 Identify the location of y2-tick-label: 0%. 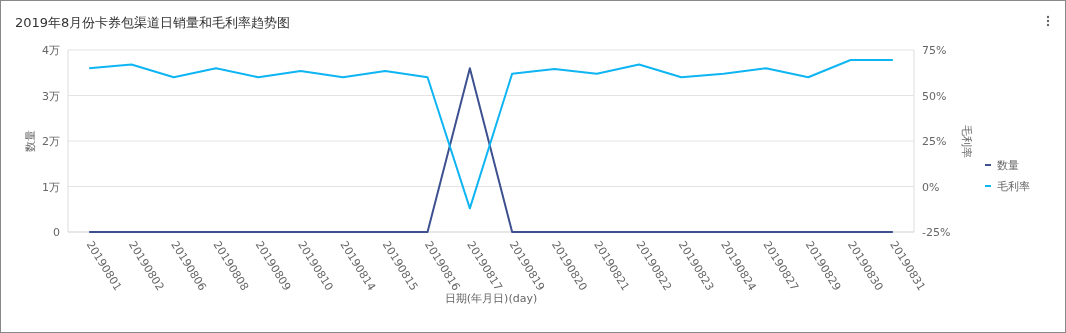
(931, 187).